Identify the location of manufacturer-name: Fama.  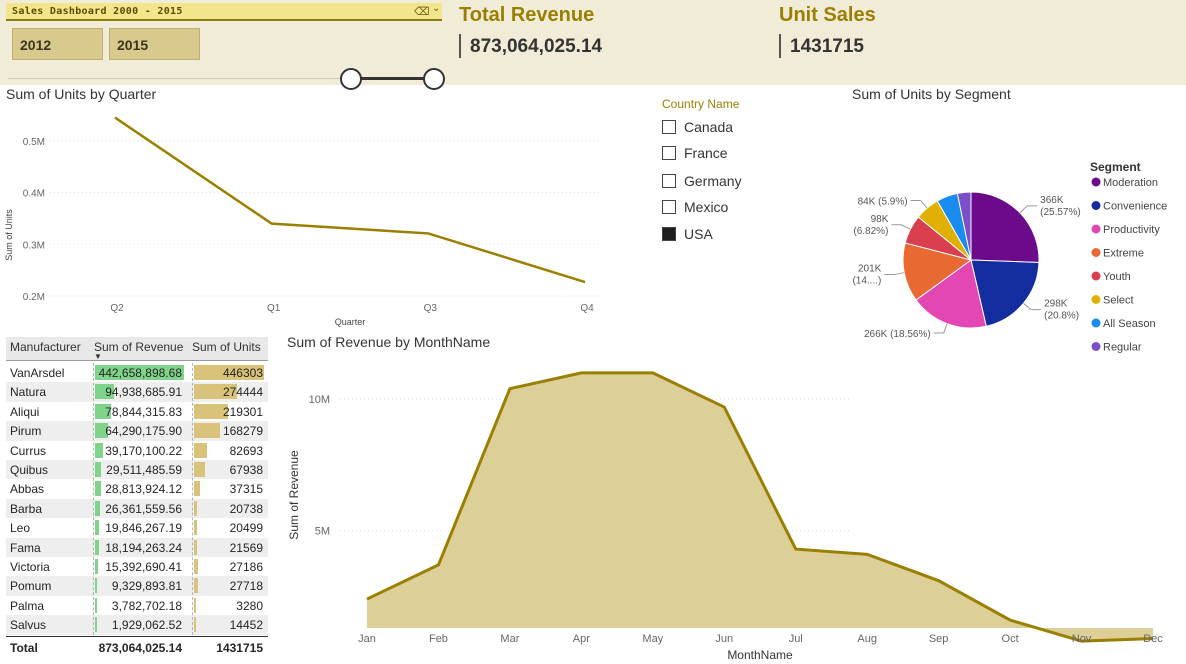
(25, 547).